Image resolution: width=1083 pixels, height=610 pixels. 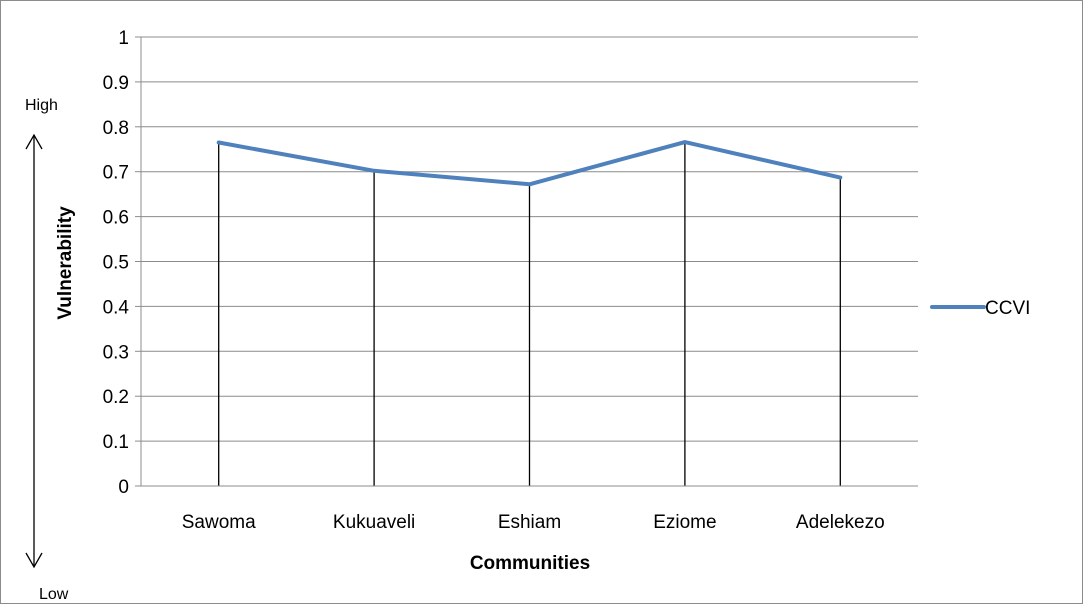 What do you see at coordinates (116, 352) in the screenshot?
I see `y-tick-label: 0.3` at bounding box center [116, 352].